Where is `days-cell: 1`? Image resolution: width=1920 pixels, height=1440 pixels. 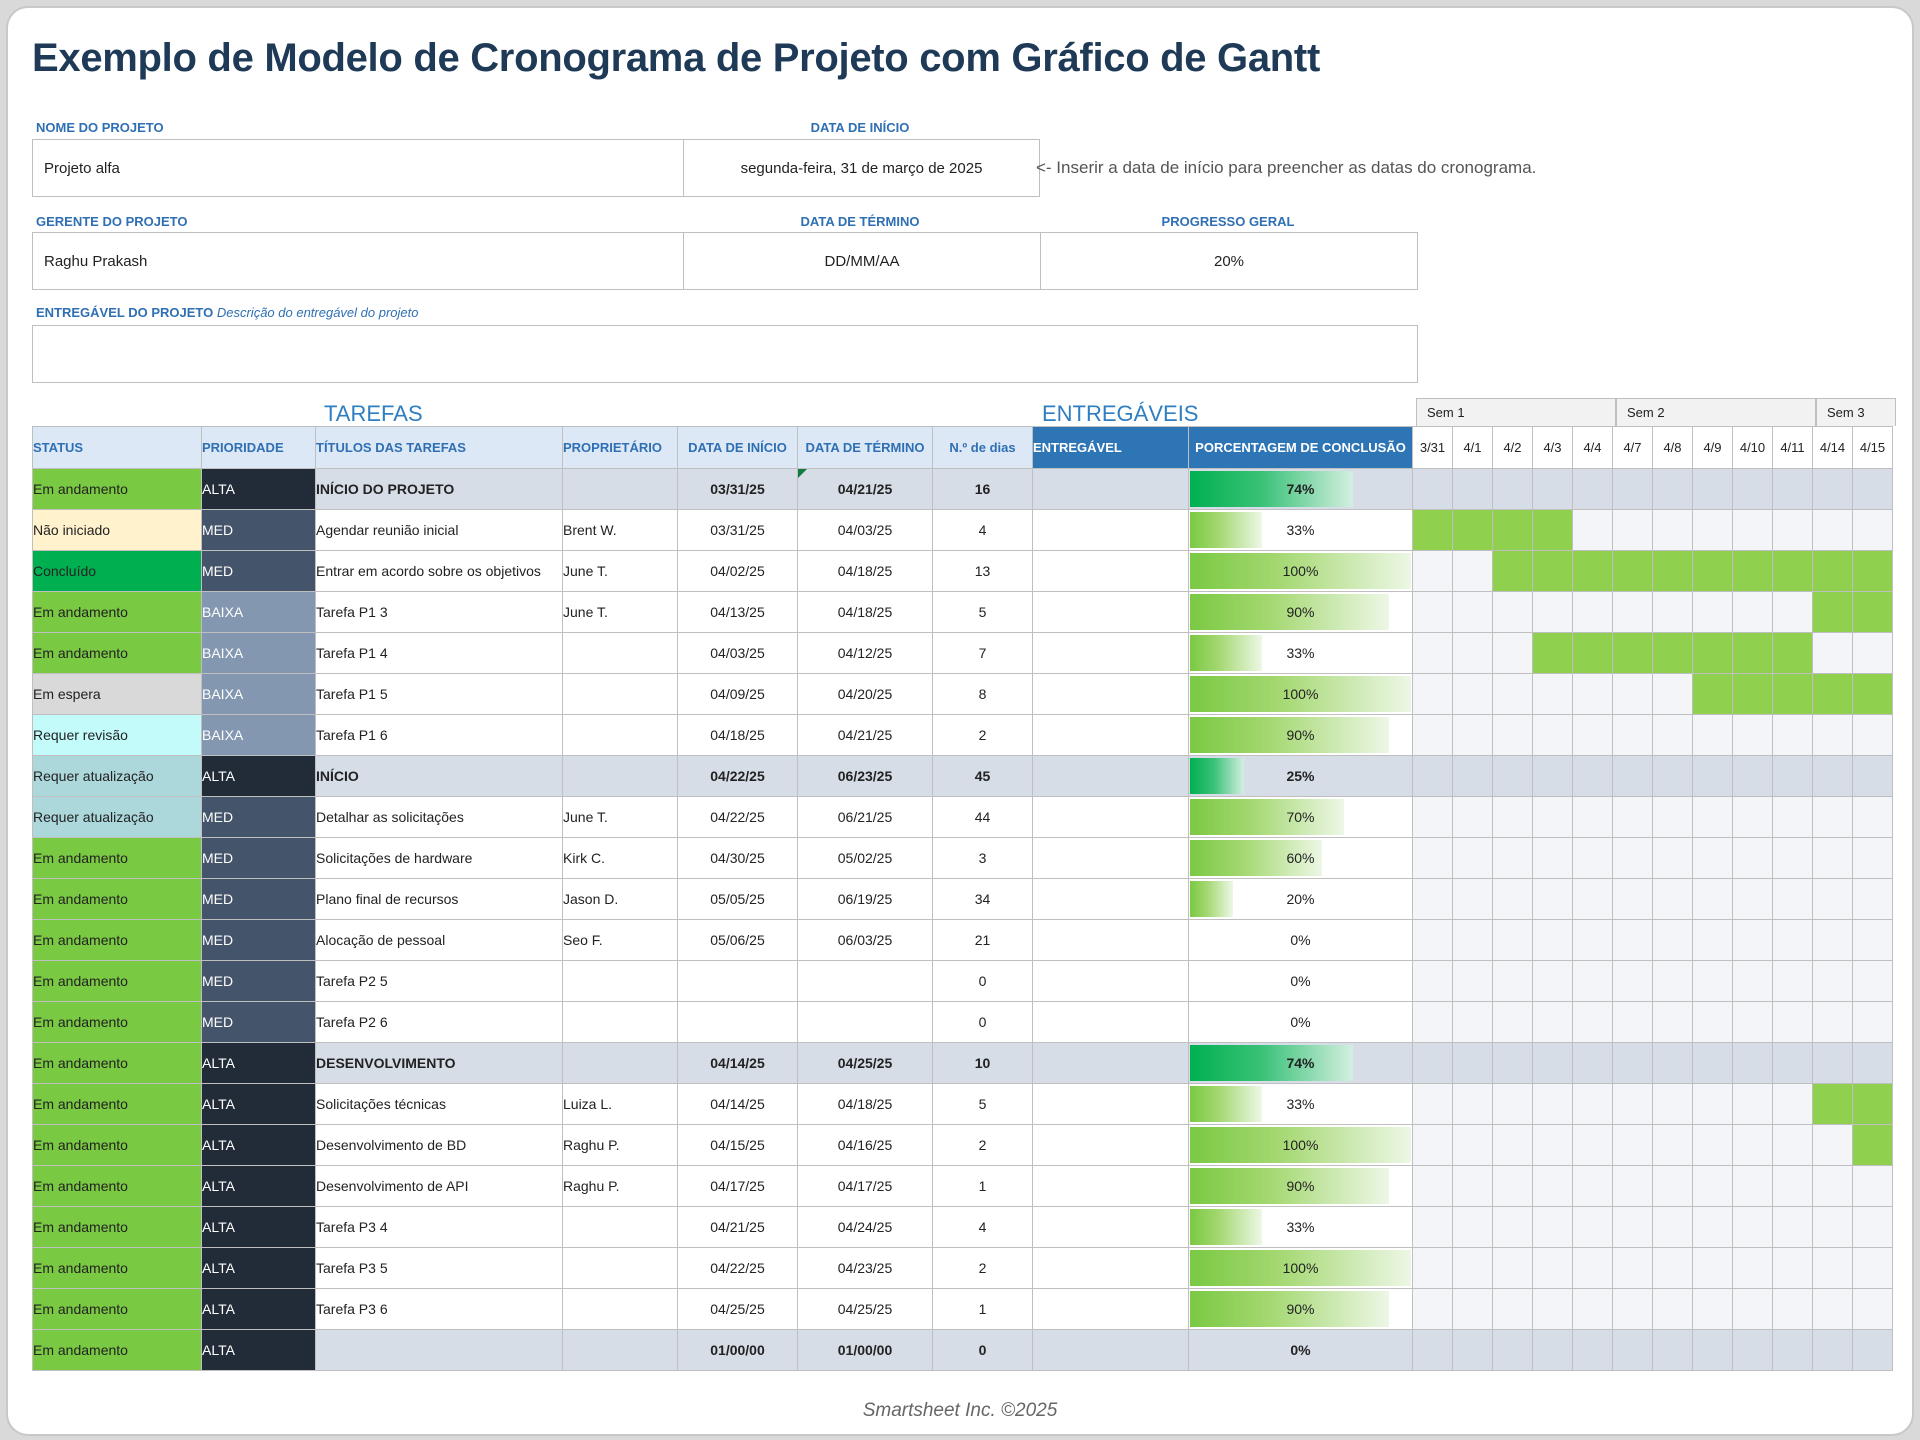
days-cell: 1 is located at coordinates (982, 1186).